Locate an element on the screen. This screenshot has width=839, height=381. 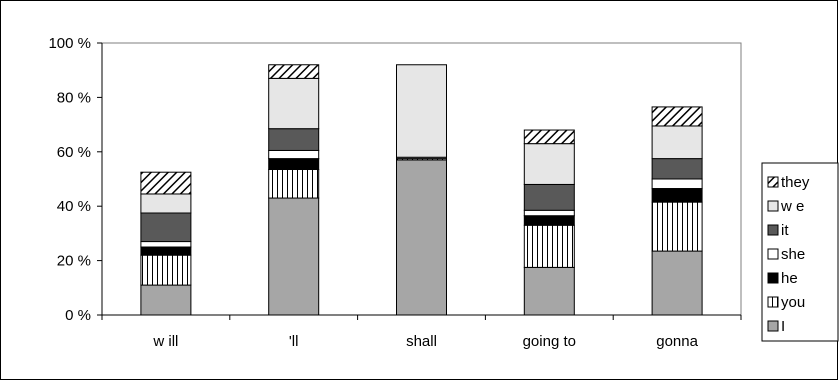
legend-label: I is located at coordinates (783, 326).